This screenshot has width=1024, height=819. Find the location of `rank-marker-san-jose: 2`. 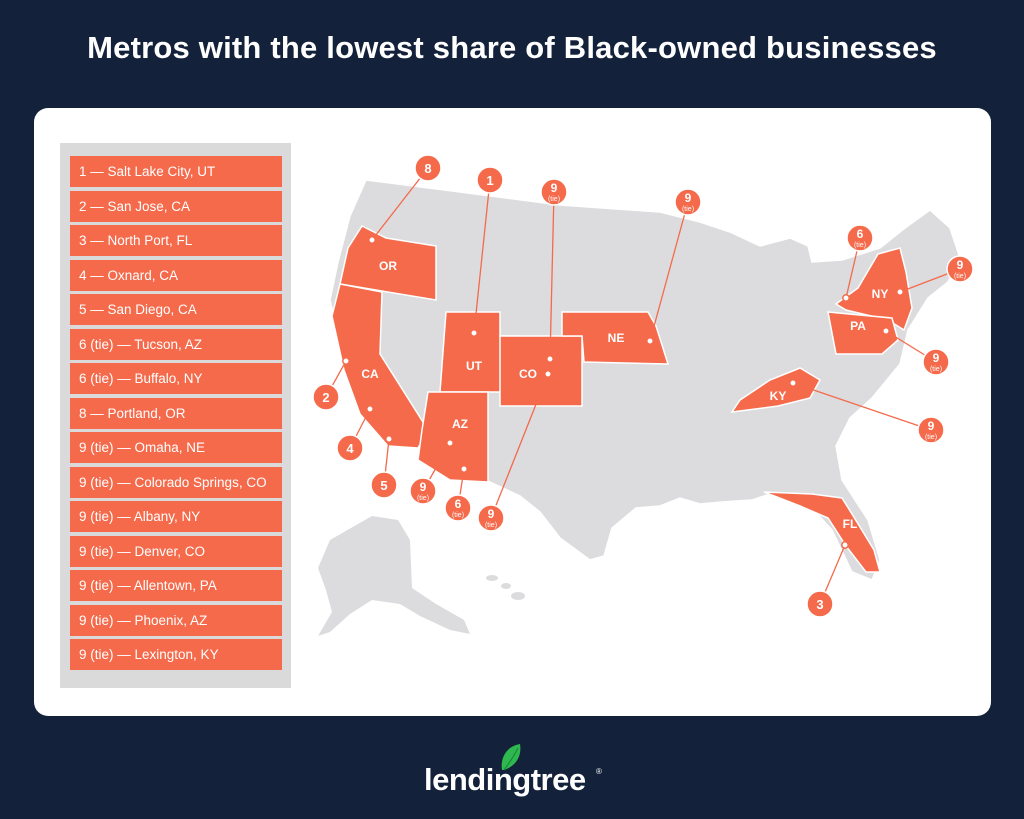

rank-marker-san-jose: 2 is located at coordinates (326, 397).